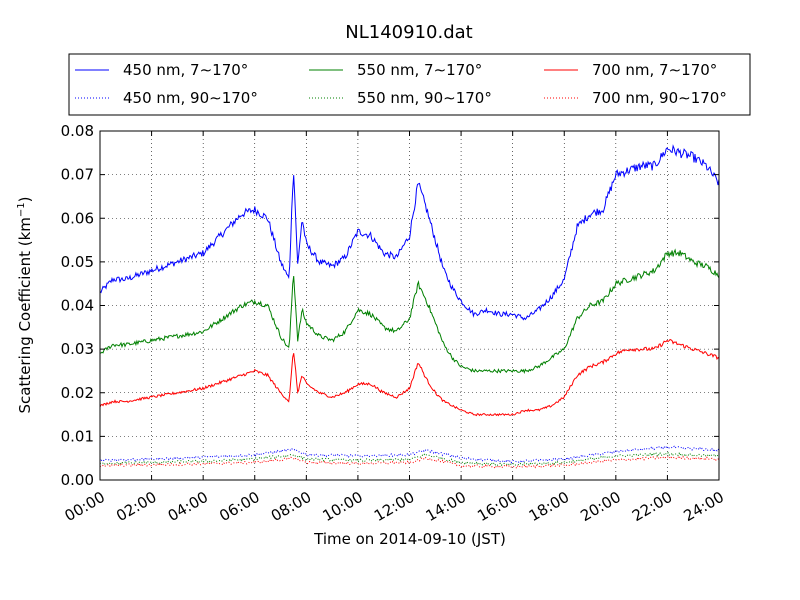 The width and height of the screenshot is (800, 600). I want to click on y-axis-label-close: ), so click(25, 199).